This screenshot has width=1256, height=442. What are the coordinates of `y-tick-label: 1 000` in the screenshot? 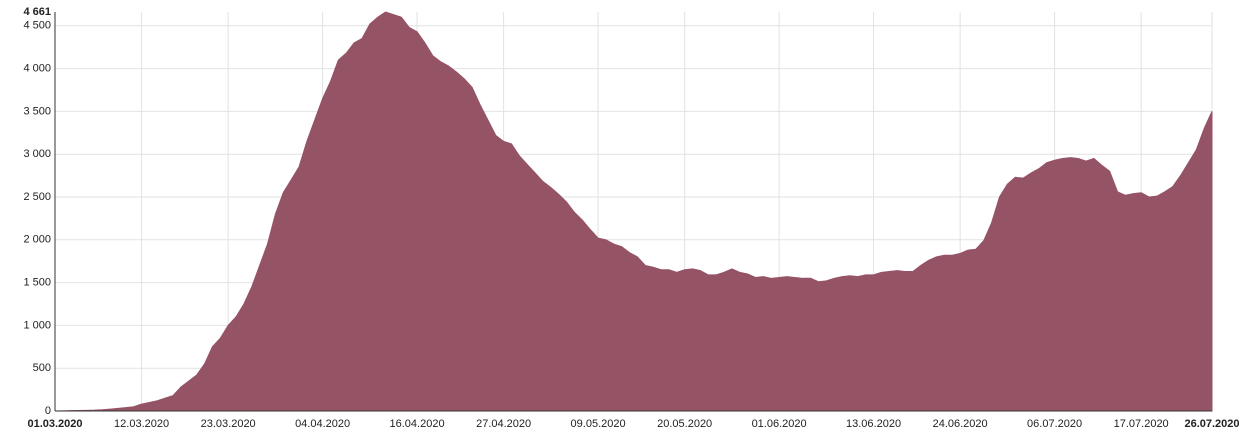 It's located at (37, 325).